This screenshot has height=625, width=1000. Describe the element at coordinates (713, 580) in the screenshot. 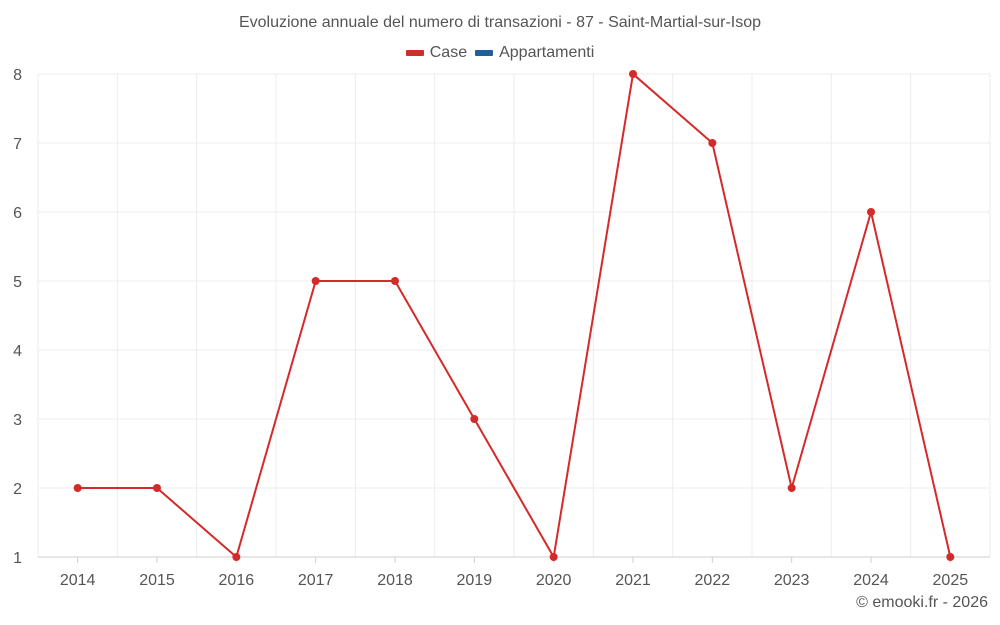

I see `x-tick-label: 2022` at that location.